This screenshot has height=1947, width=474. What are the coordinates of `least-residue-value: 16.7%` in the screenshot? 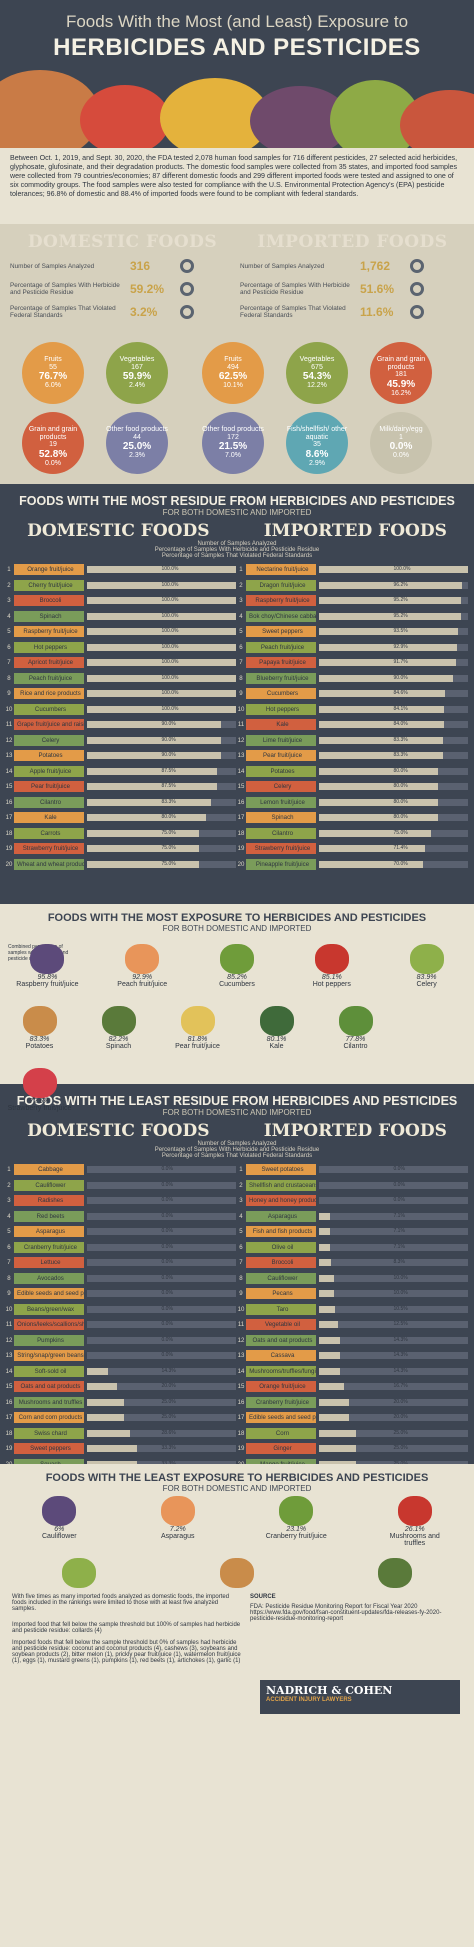 It's located at (400, 1386).